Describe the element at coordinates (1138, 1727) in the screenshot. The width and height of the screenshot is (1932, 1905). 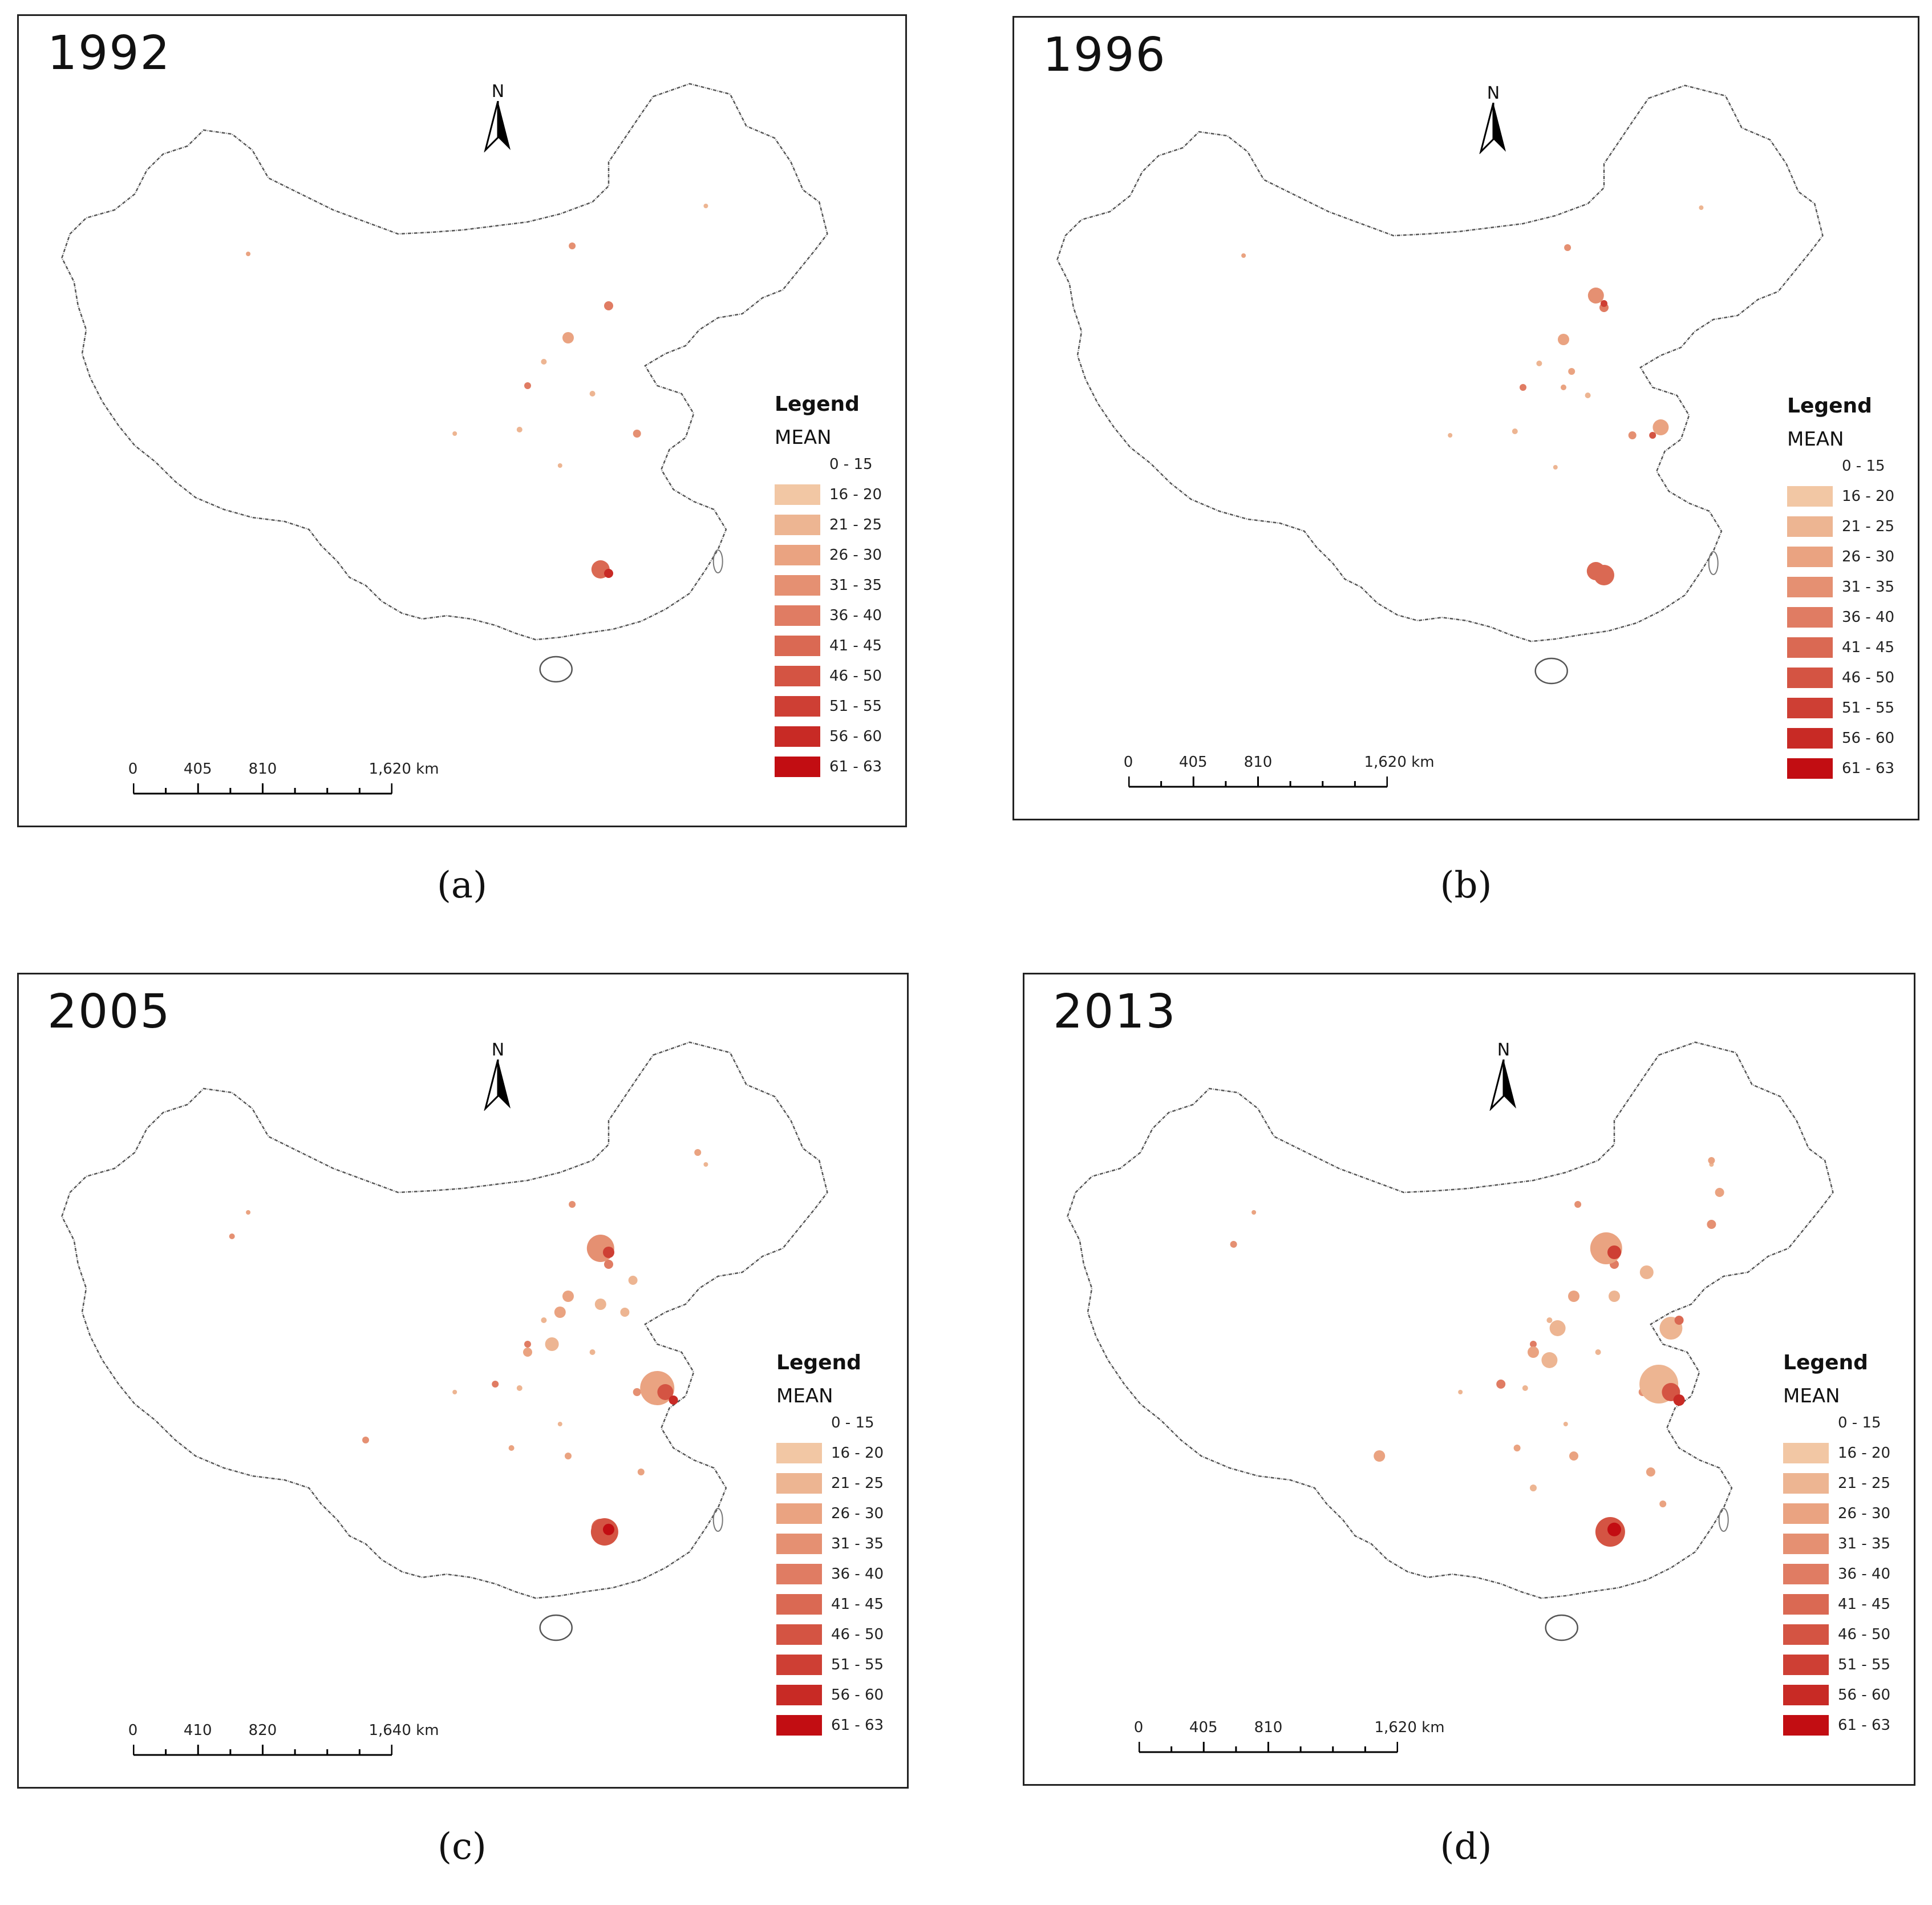
I see `scale-label: 0` at that location.